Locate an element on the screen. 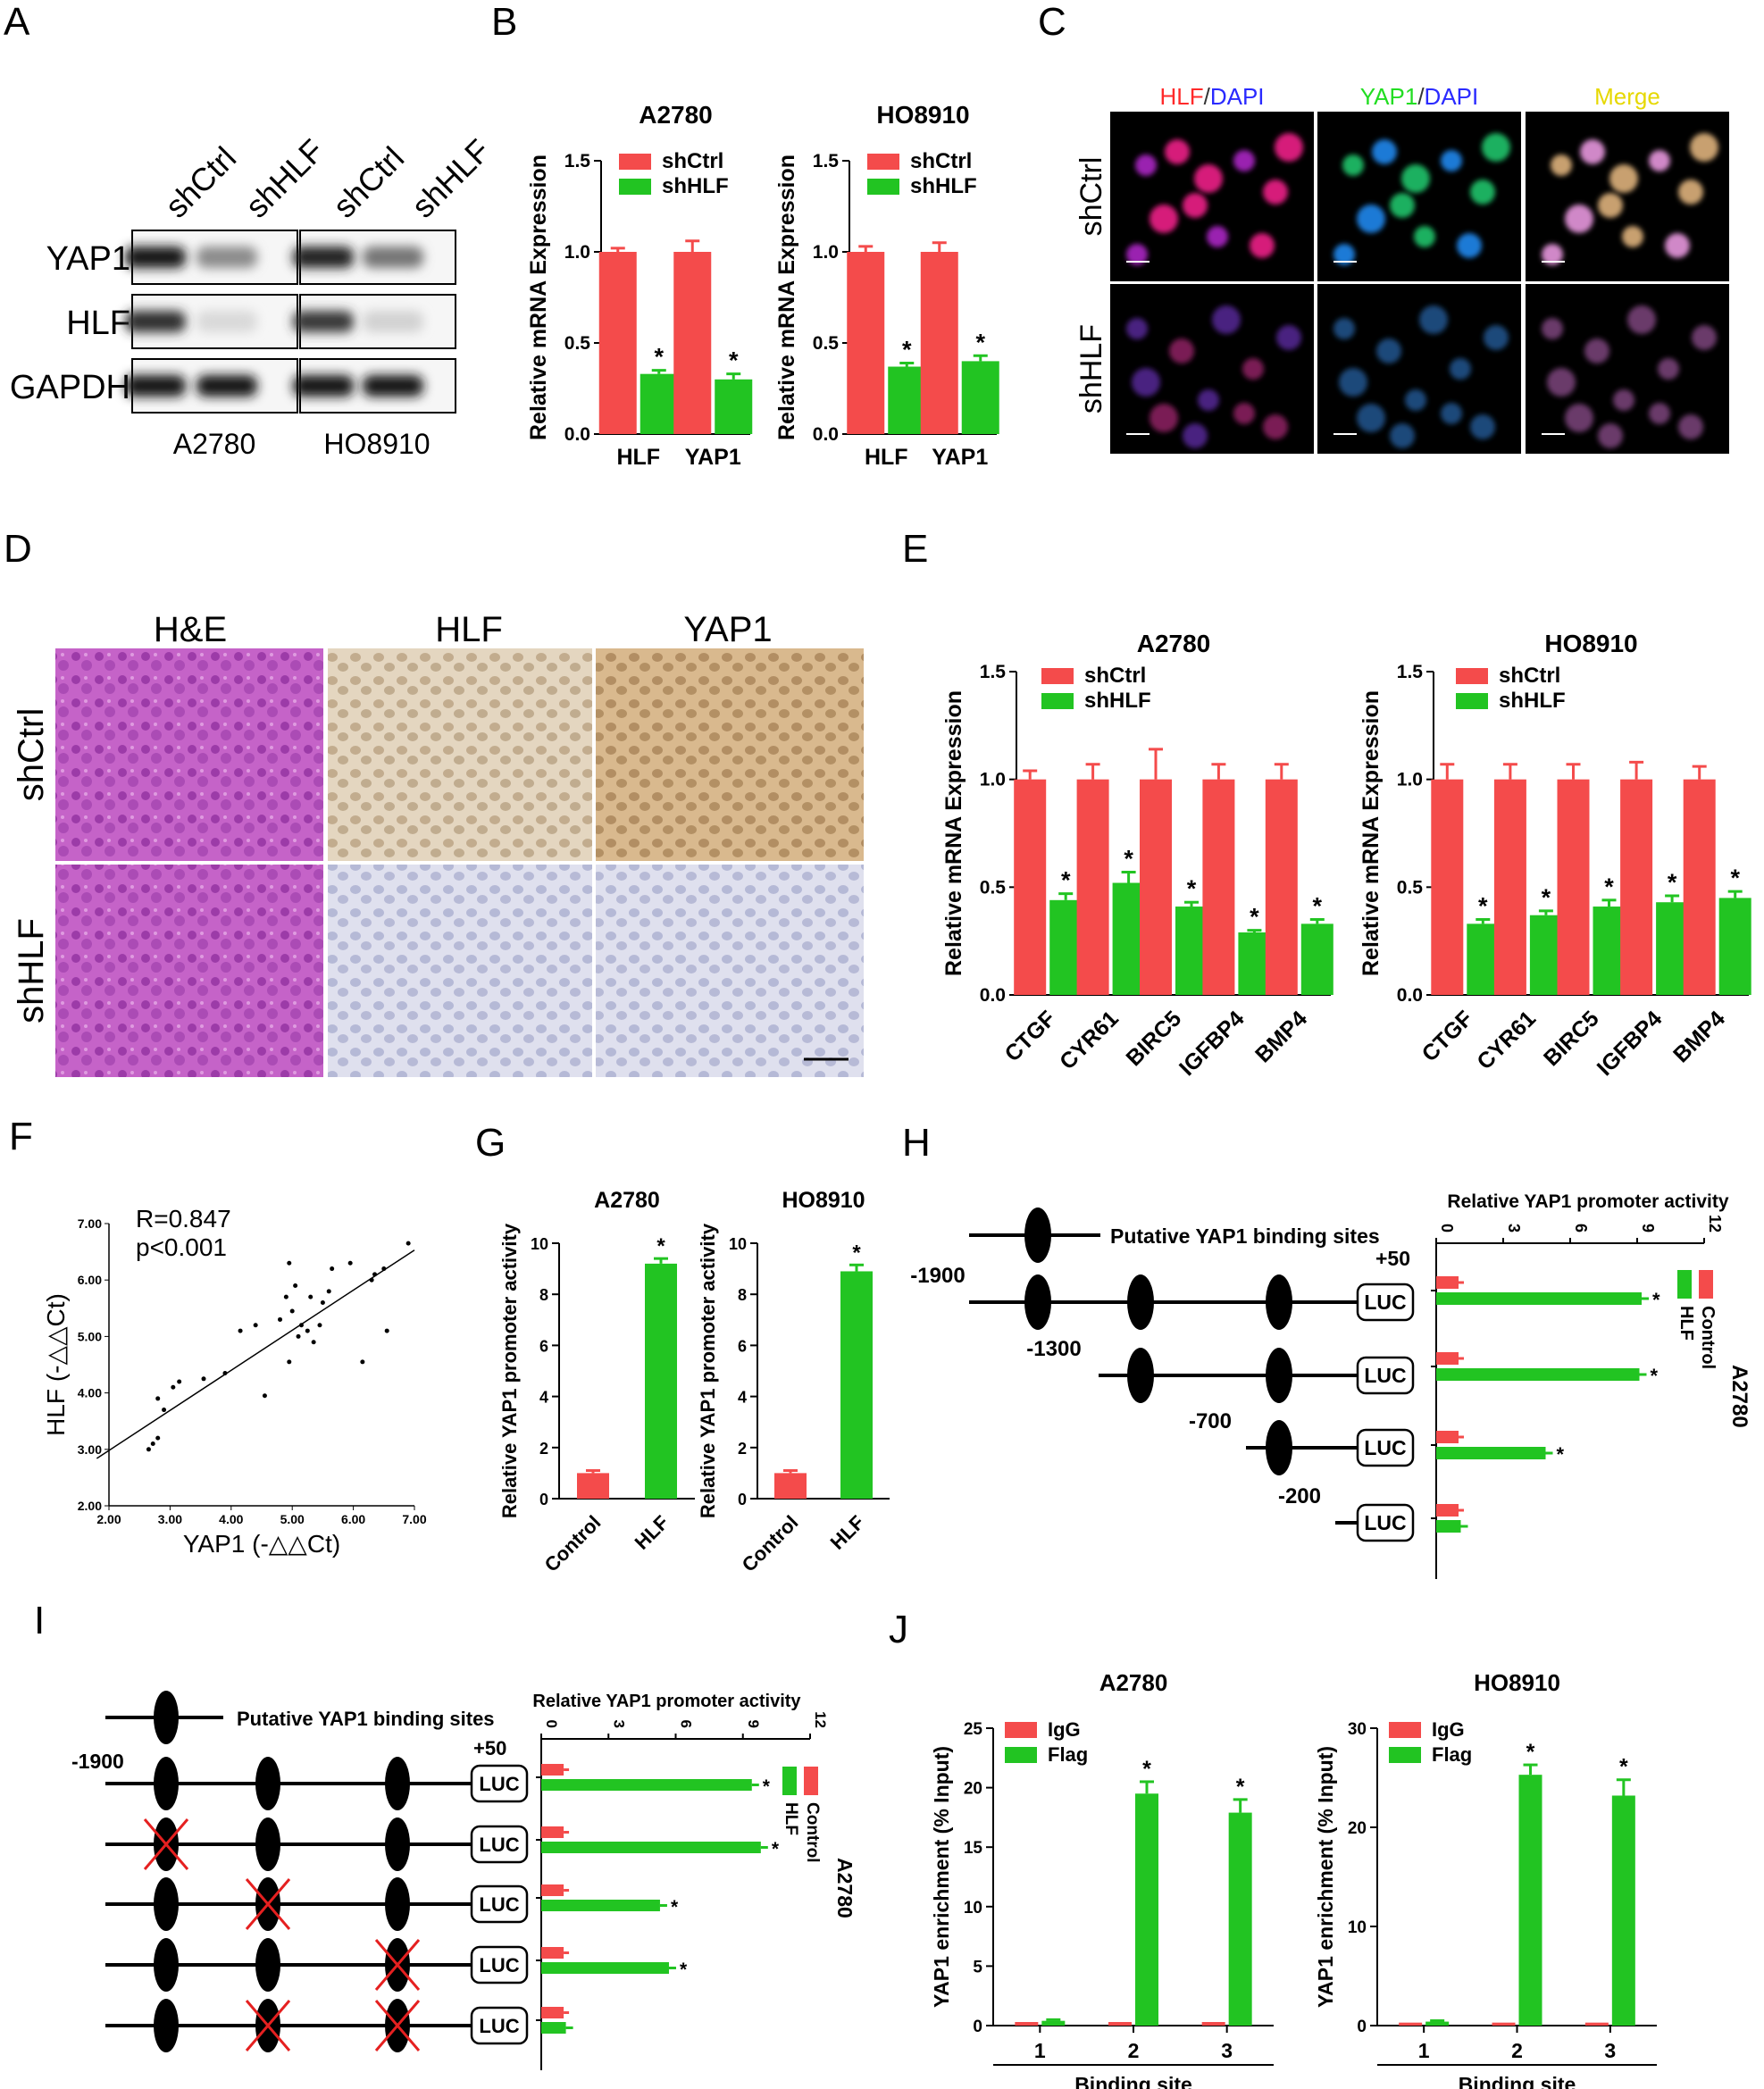 This screenshot has width=1764, height=2089. x-tick-label: 1 is located at coordinates (1424, 2050).